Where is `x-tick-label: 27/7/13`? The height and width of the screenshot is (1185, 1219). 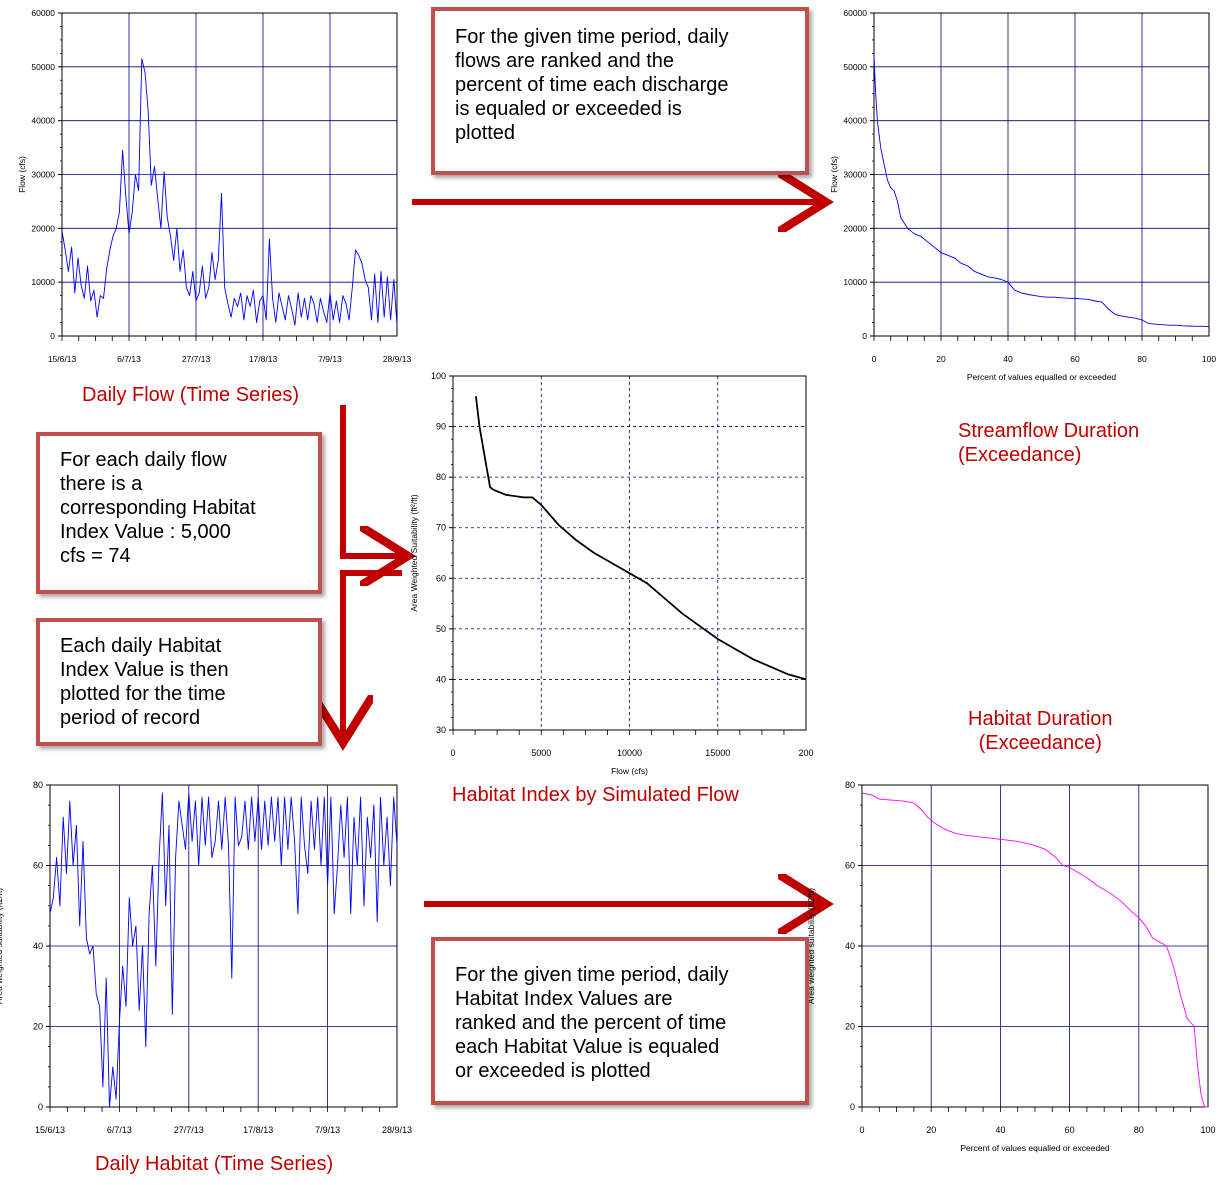
x-tick-label: 27/7/13 is located at coordinates (196, 359).